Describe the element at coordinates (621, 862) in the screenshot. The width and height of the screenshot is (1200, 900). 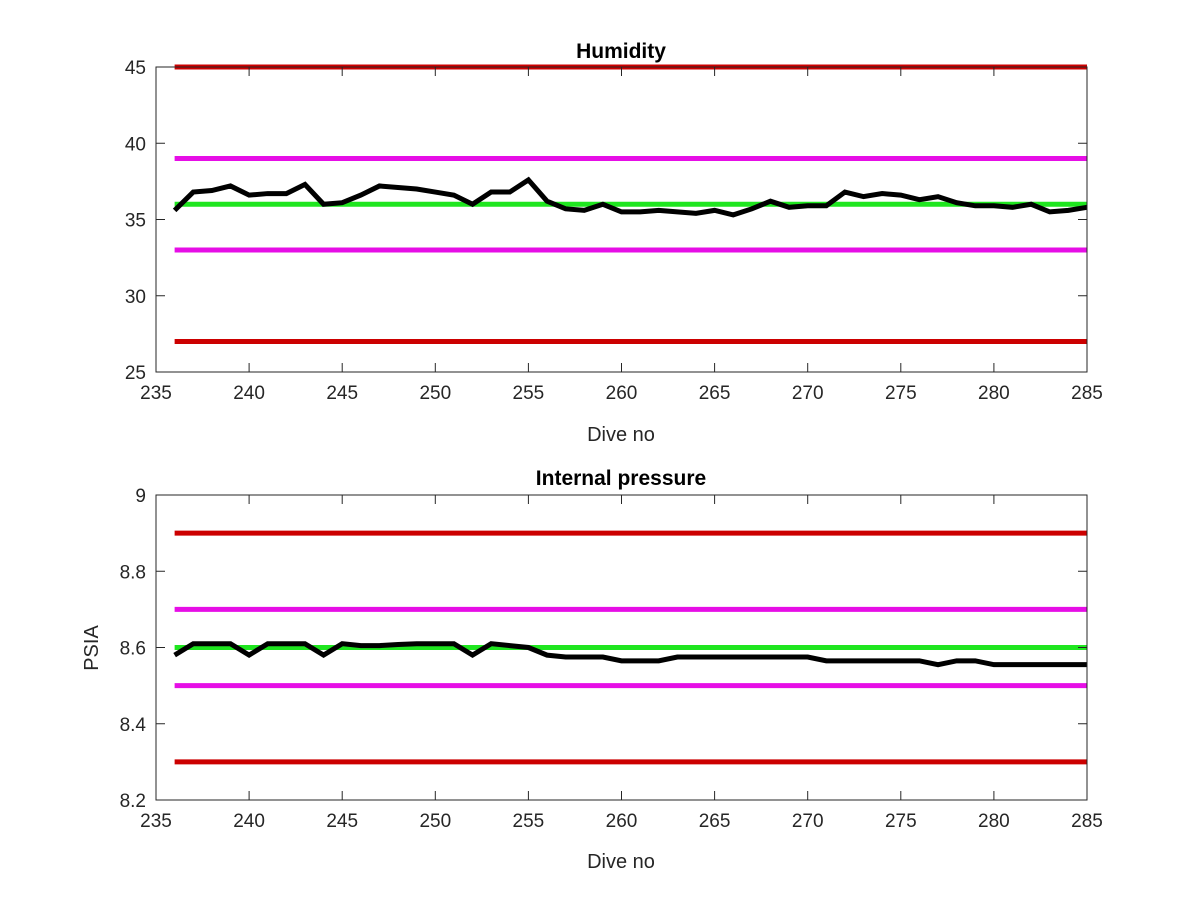
I see `pressure-x-axis-label: Dive no` at that location.